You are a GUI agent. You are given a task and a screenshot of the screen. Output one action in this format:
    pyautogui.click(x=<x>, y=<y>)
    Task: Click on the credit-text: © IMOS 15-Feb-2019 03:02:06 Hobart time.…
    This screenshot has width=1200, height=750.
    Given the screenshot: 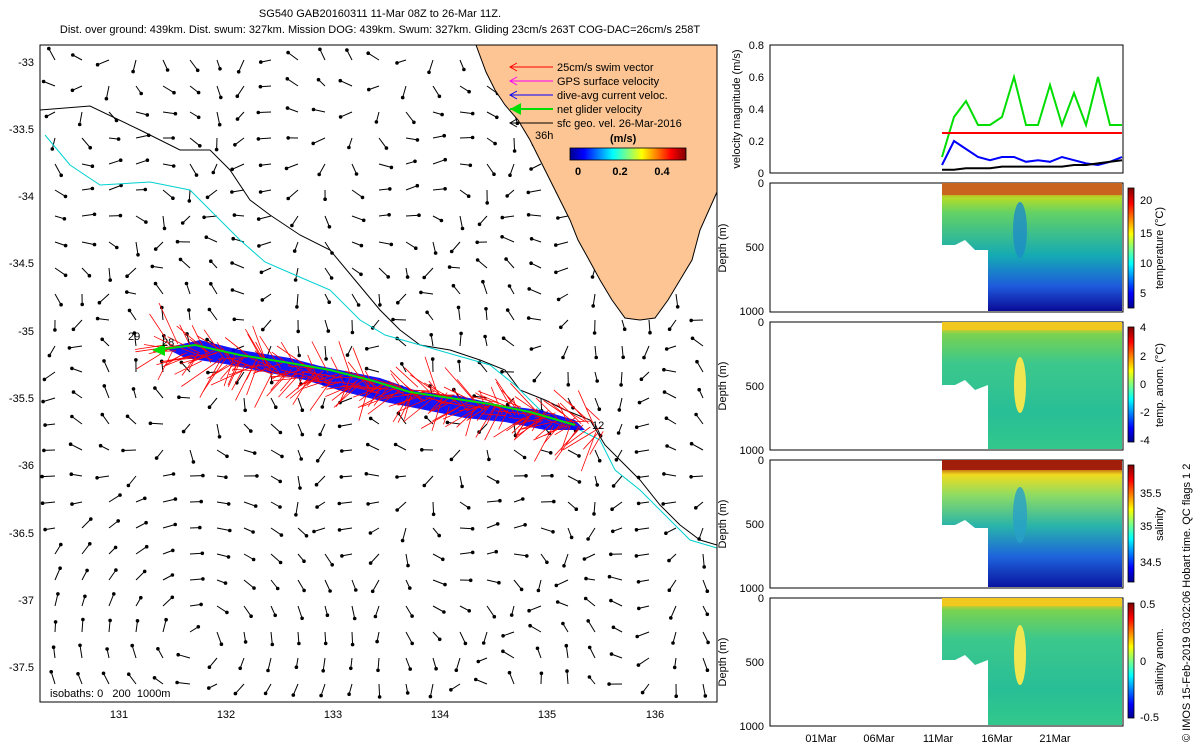 What is the action you would take?
    pyautogui.click(x=1187, y=603)
    